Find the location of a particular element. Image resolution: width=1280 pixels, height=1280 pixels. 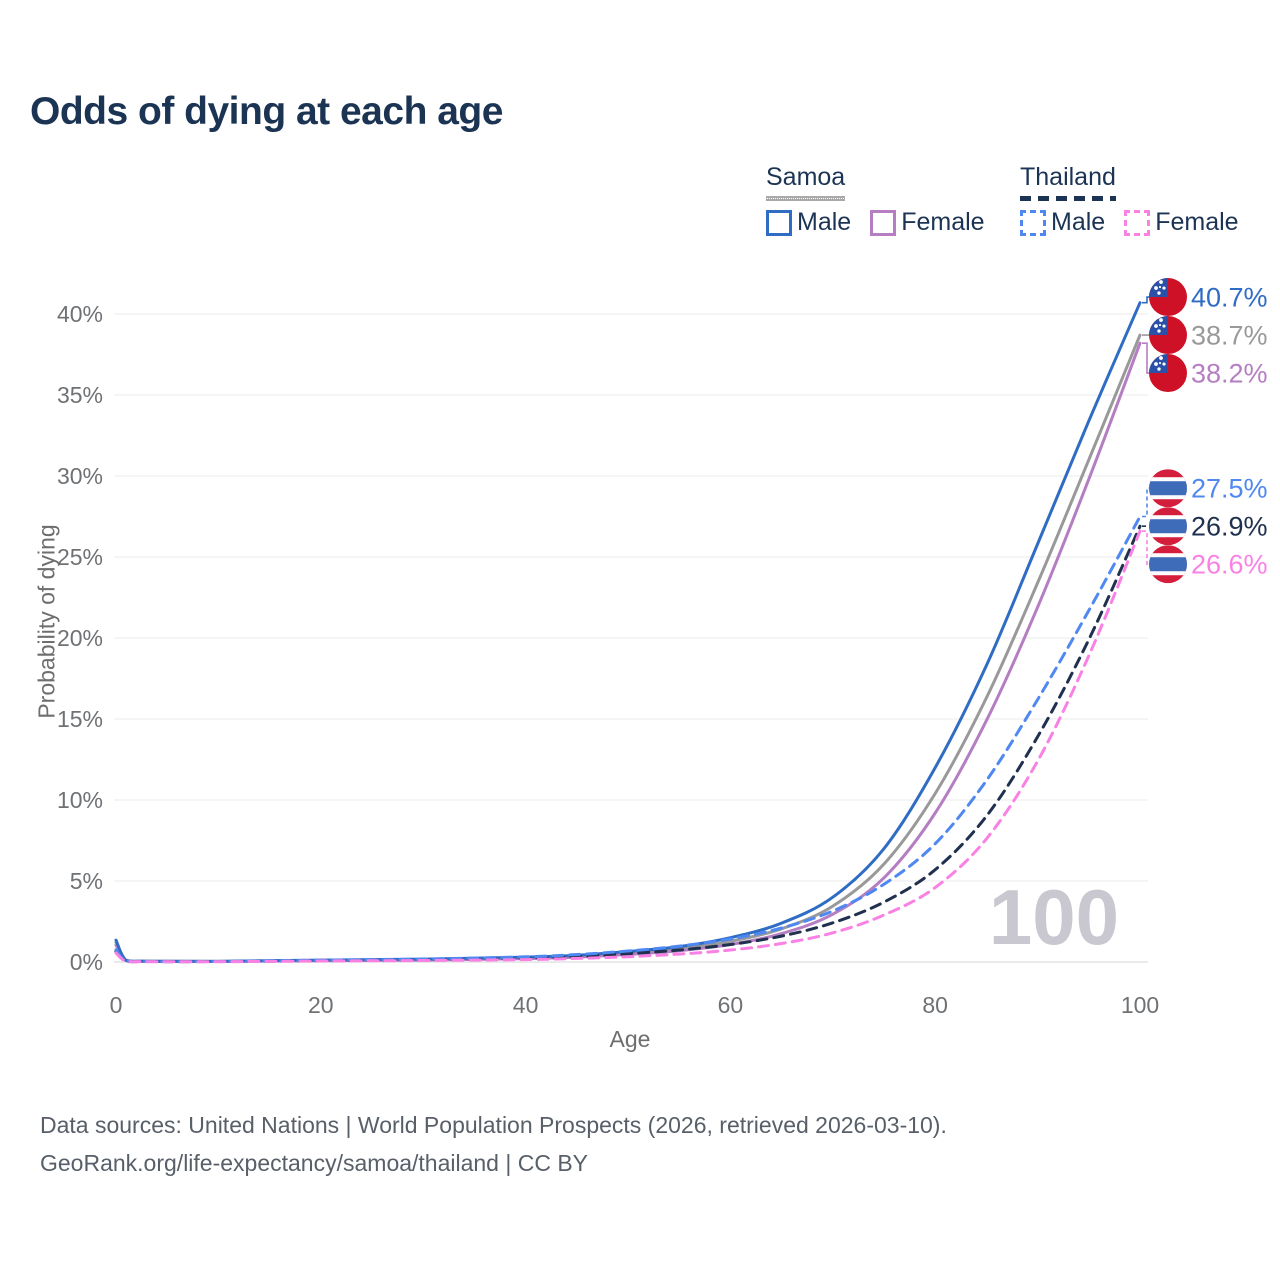

legend-group-samoa-header: Samoa is located at coordinates (806, 182).